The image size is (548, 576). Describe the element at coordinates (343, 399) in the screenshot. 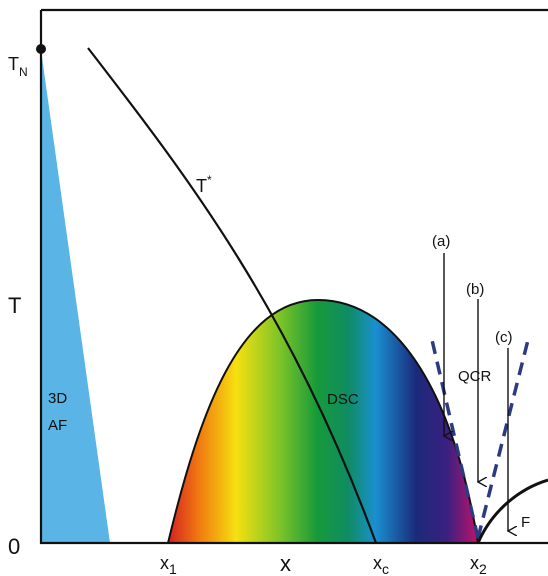

I see `dsc-label: DSC` at that location.